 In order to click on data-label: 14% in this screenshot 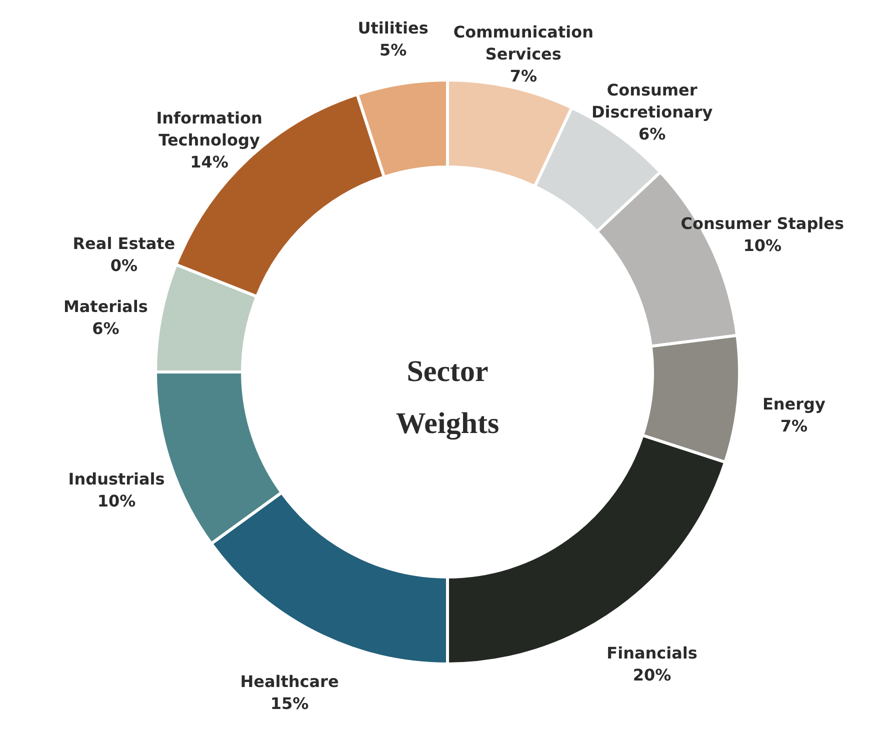, I will do `click(209, 162)`.